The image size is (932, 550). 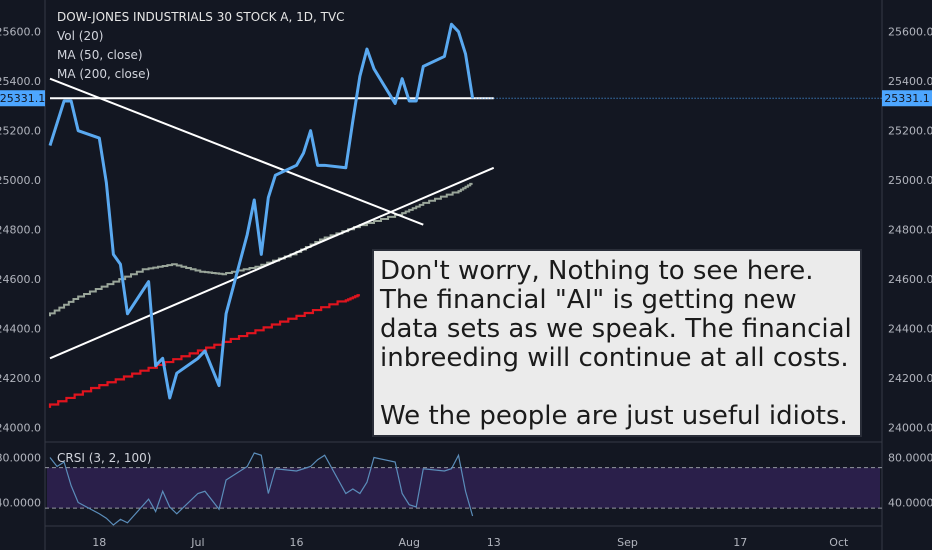 I want to click on y-tick-label-right: 25600.0, so click(x=910, y=32).